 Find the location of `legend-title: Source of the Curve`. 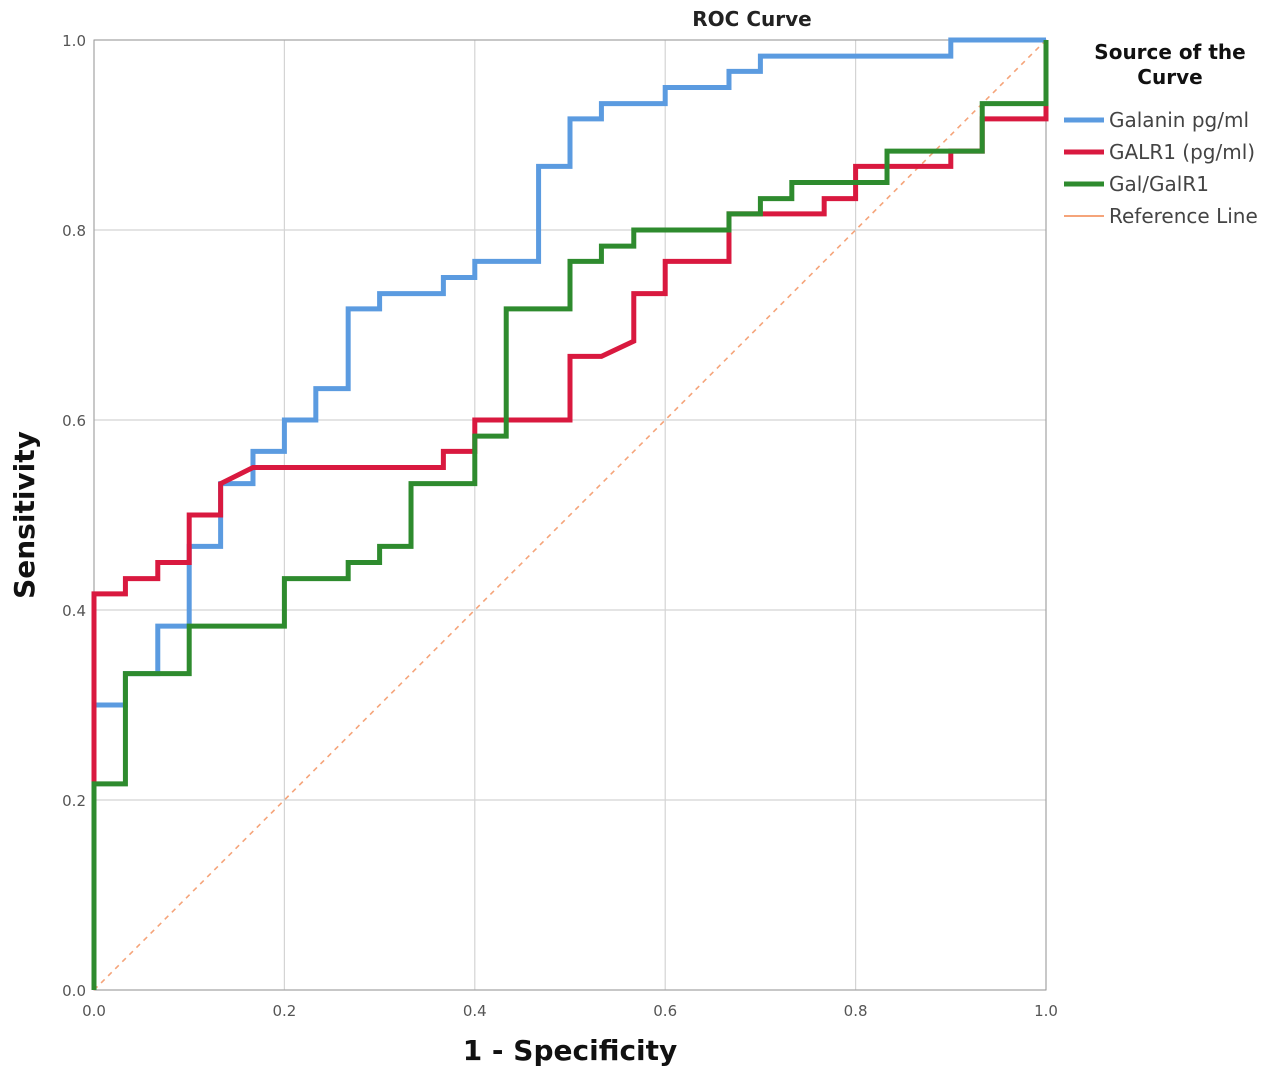

legend-title: Source of the Curve is located at coordinates (1169, 64).